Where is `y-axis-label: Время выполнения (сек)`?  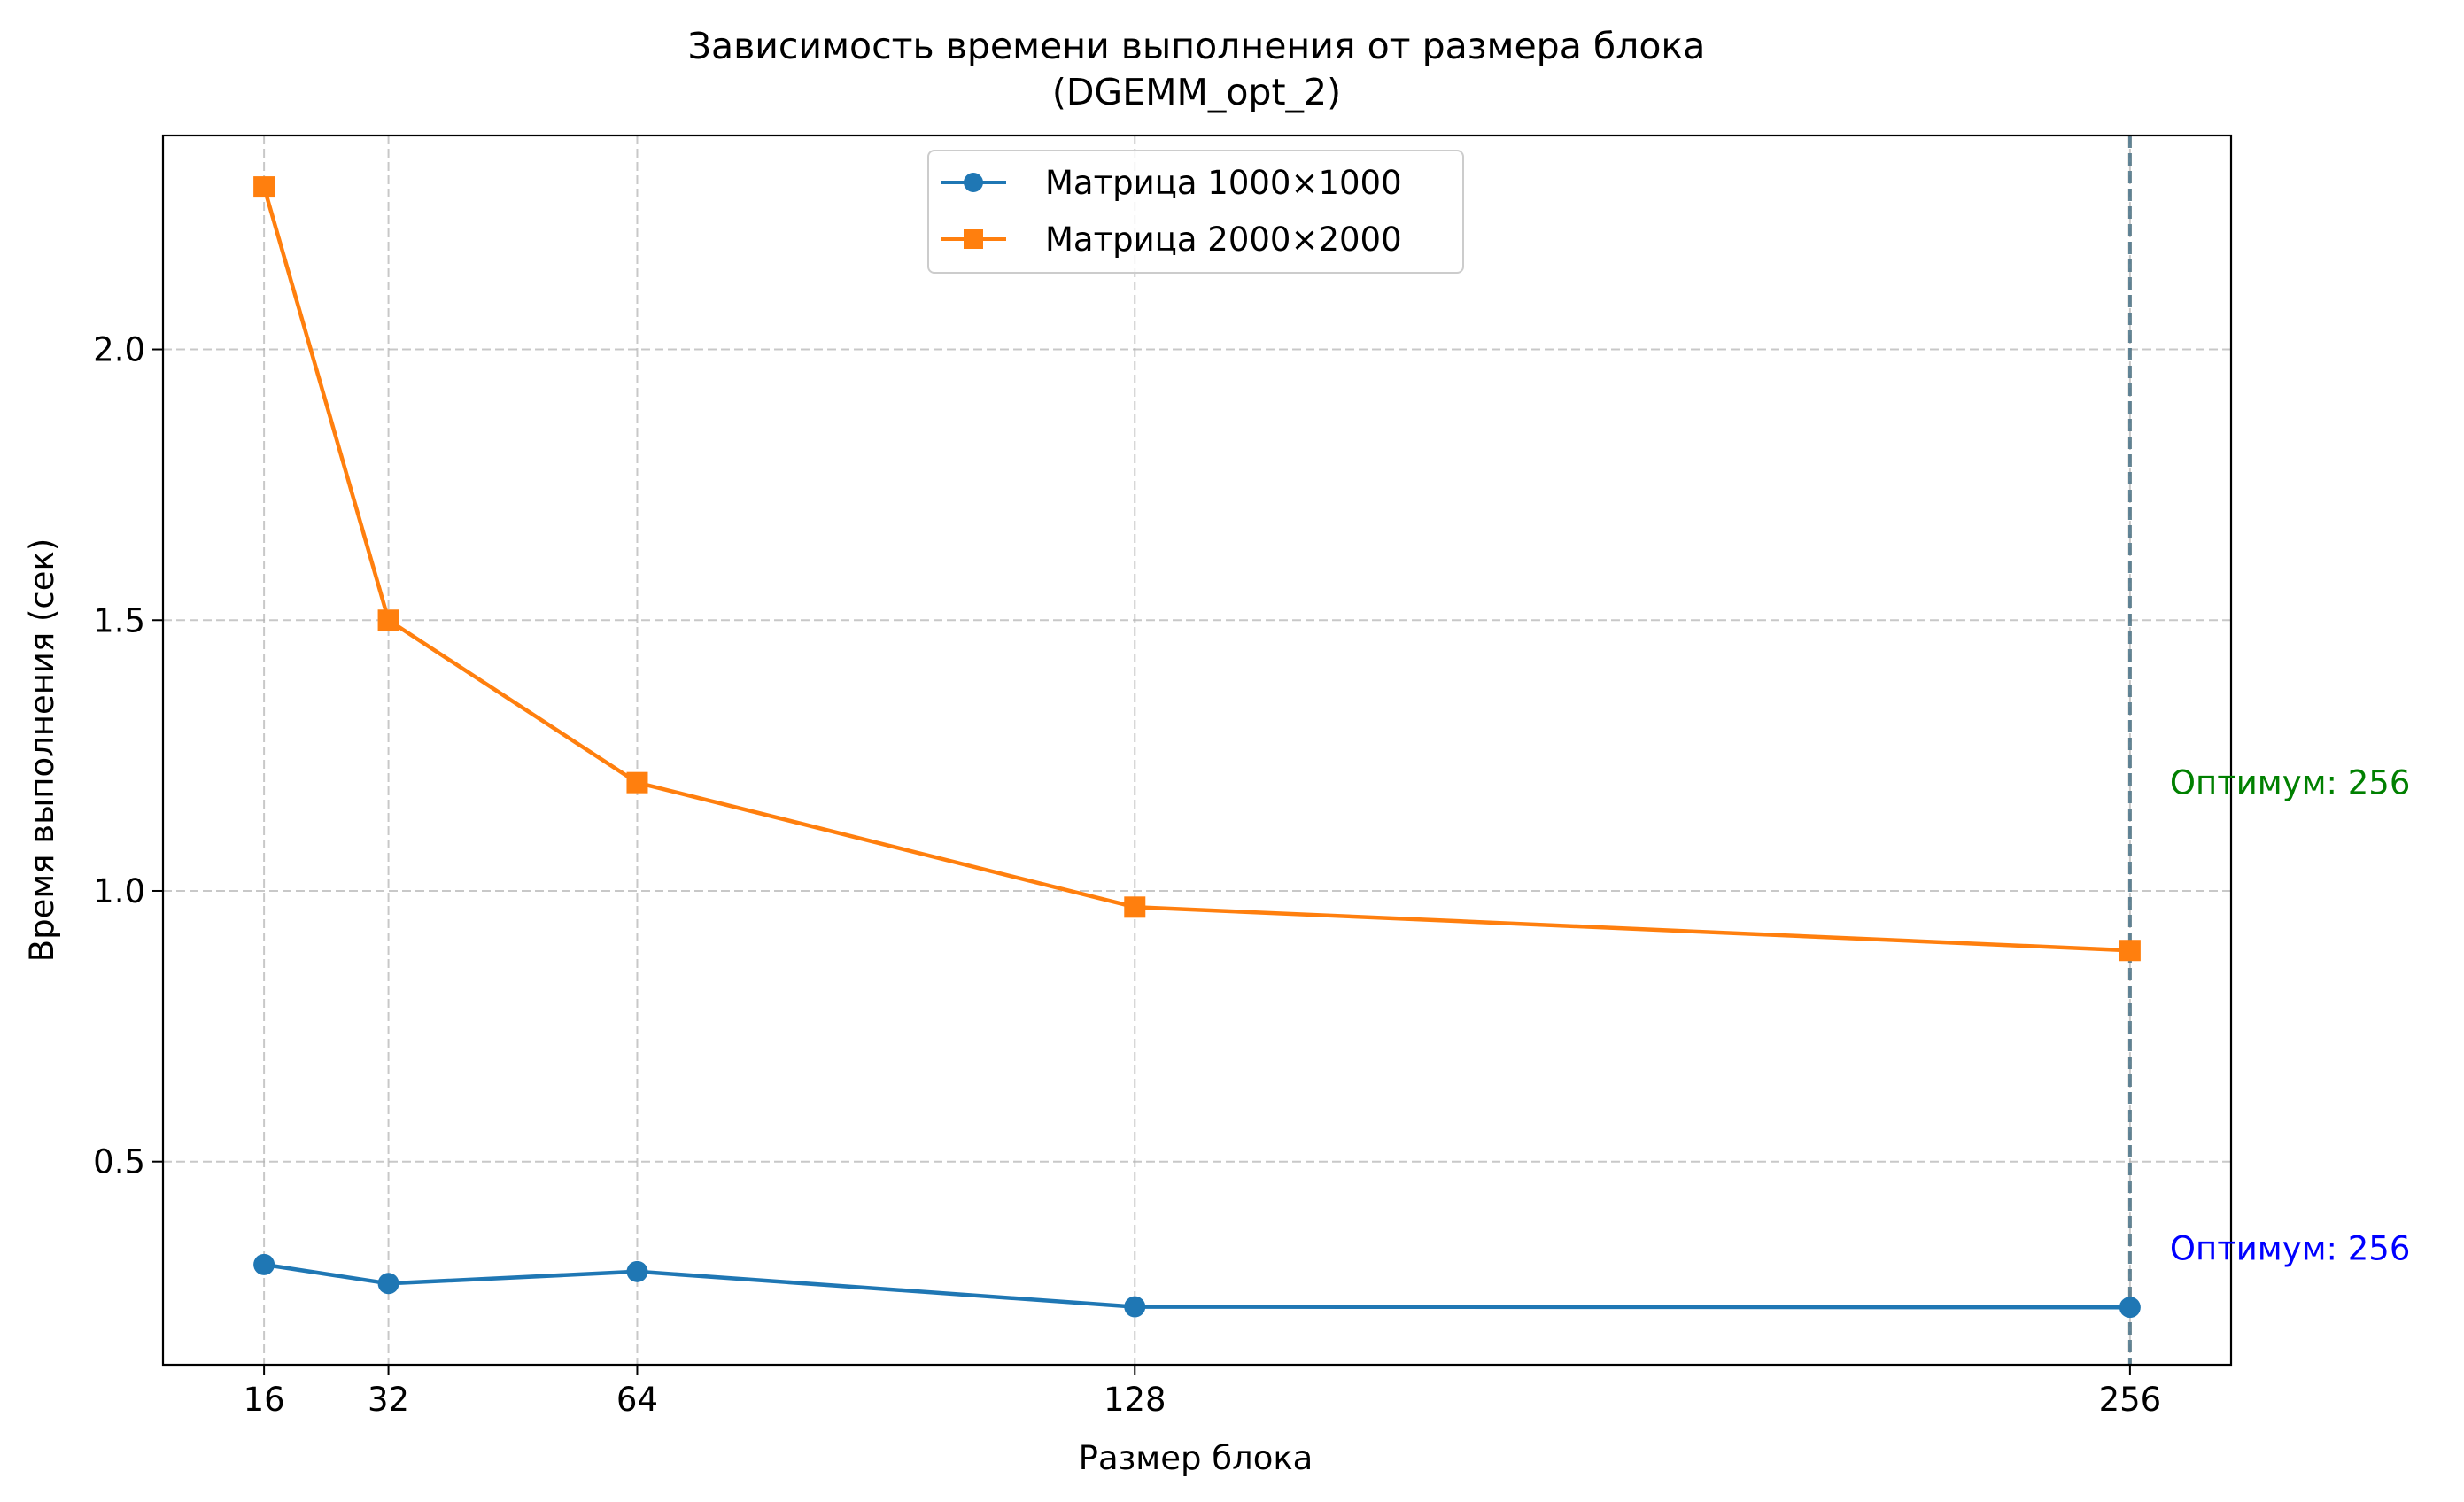
y-axis-label: Время выполнения (сек) is located at coordinates (42, 750).